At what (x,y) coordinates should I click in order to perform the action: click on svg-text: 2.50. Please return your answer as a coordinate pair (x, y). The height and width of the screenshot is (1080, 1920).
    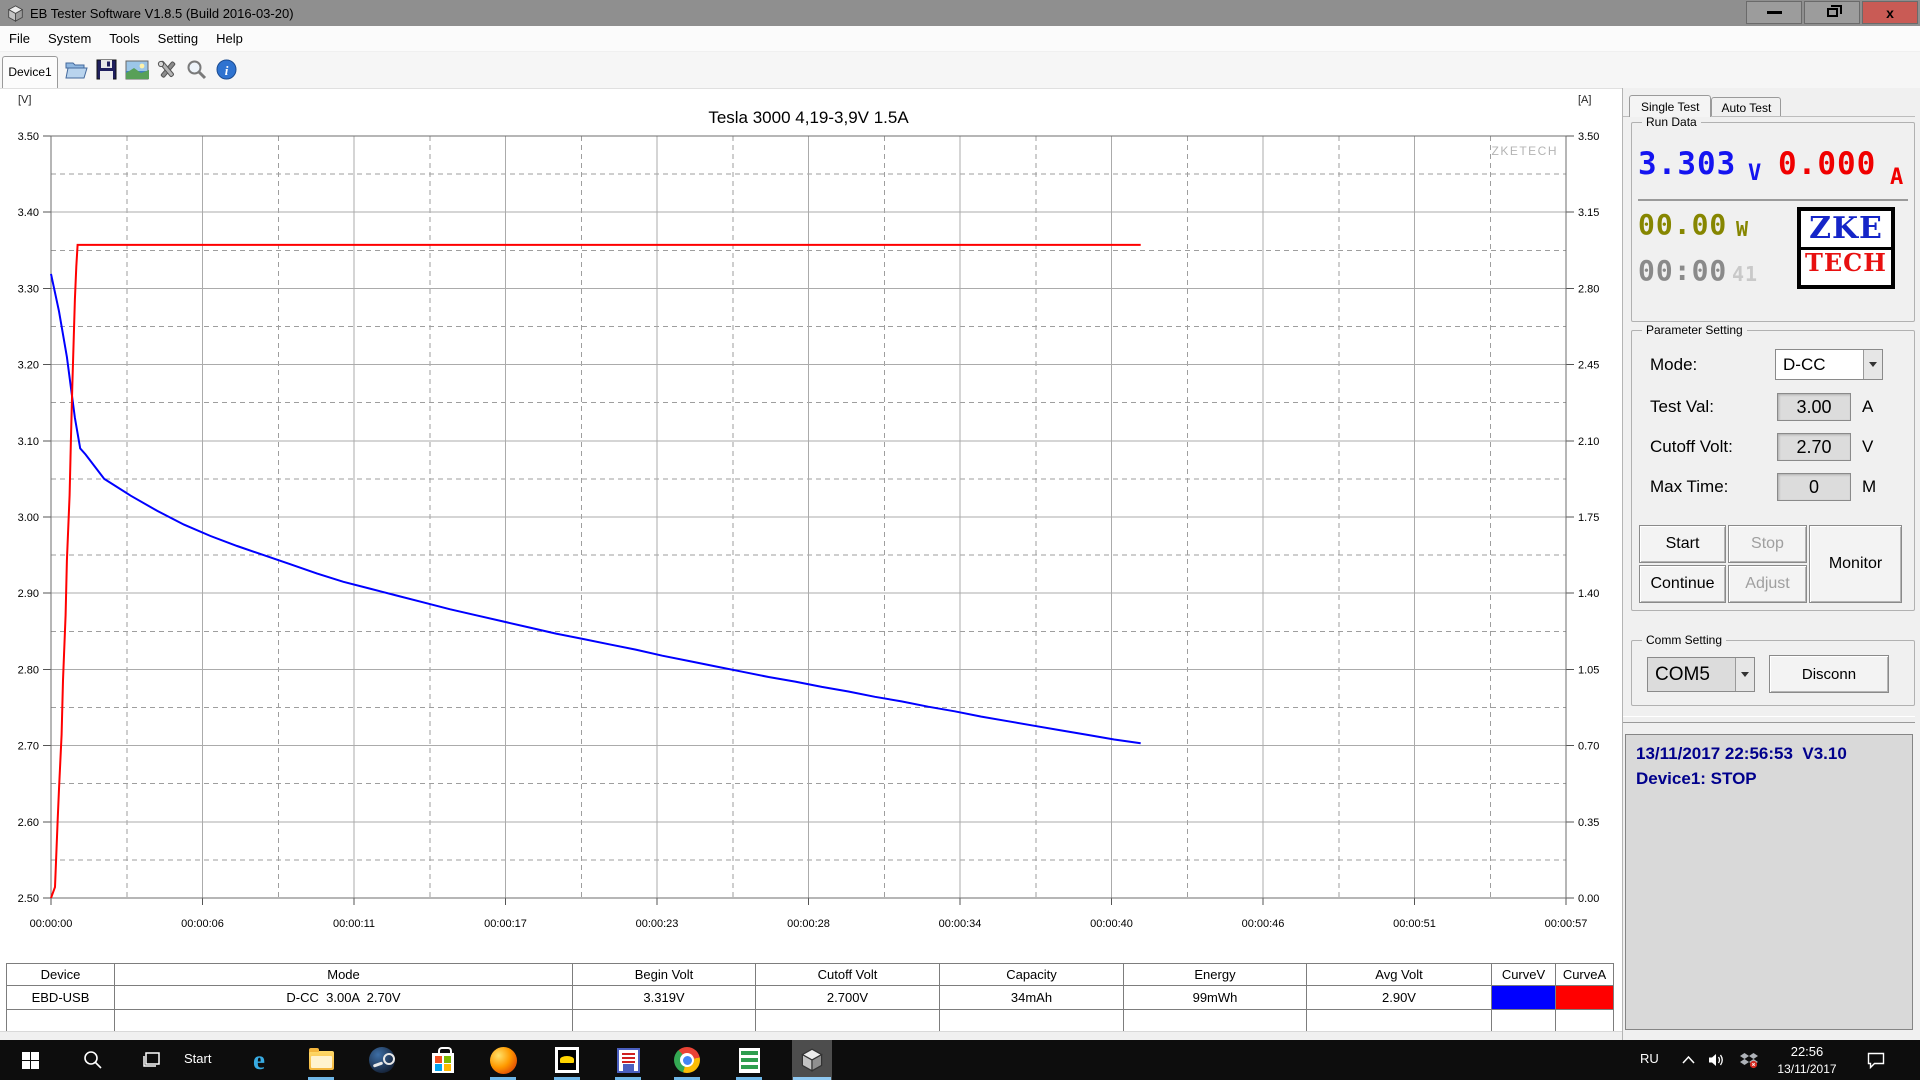
    Looking at the image, I should click on (28, 899).